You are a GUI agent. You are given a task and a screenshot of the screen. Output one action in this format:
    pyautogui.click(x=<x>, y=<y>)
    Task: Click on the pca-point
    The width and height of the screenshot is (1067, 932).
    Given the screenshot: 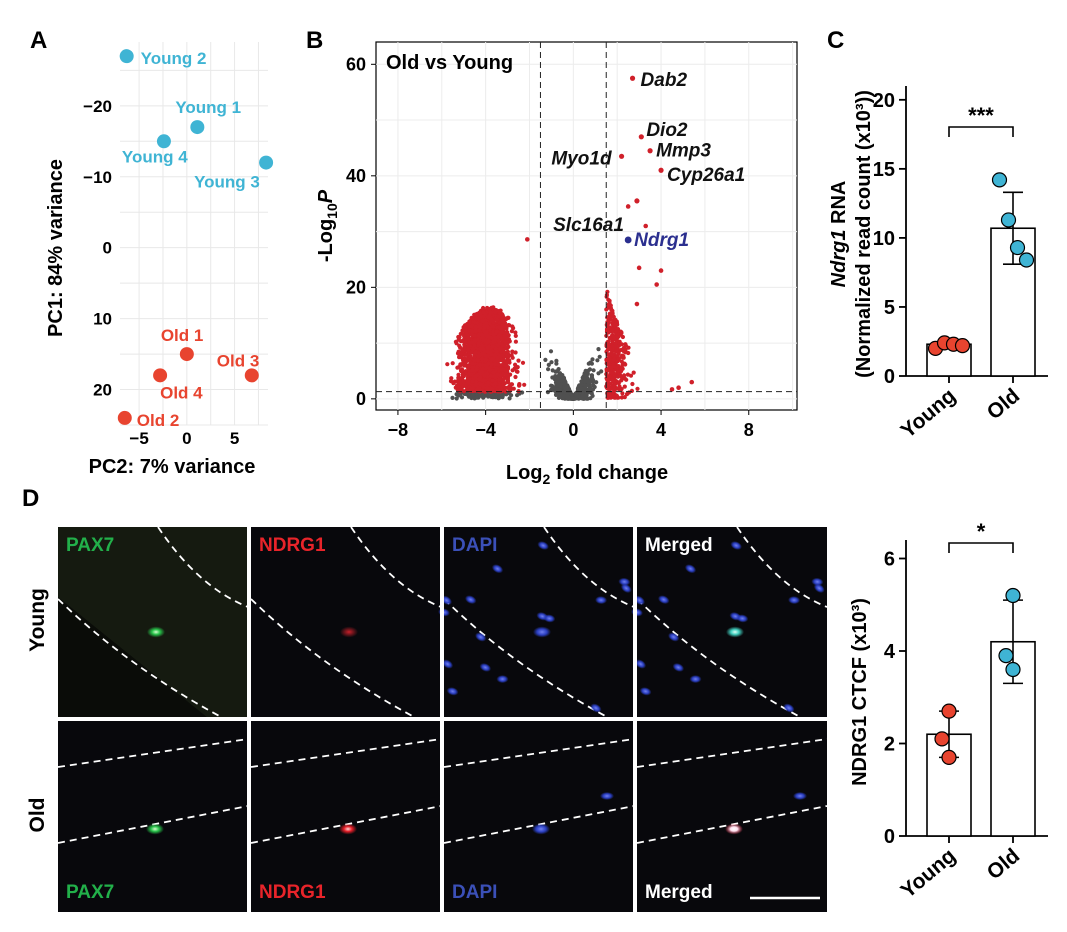 What is the action you would take?
    pyautogui.click(x=160, y=375)
    